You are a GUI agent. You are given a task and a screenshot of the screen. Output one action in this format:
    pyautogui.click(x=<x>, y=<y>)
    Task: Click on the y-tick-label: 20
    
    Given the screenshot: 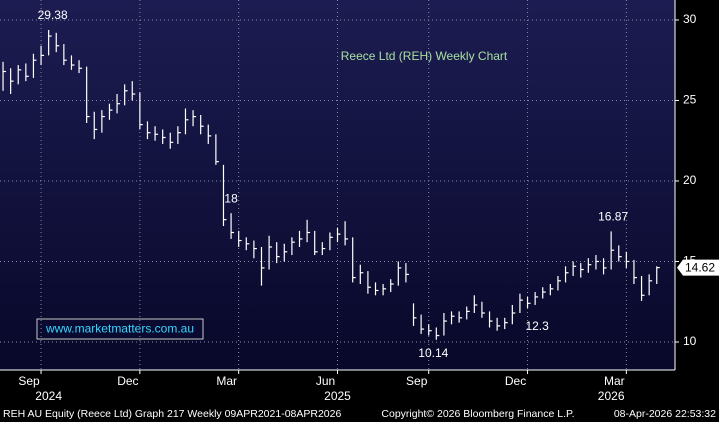 What is the action you would take?
    pyautogui.click(x=690, y=180)
    